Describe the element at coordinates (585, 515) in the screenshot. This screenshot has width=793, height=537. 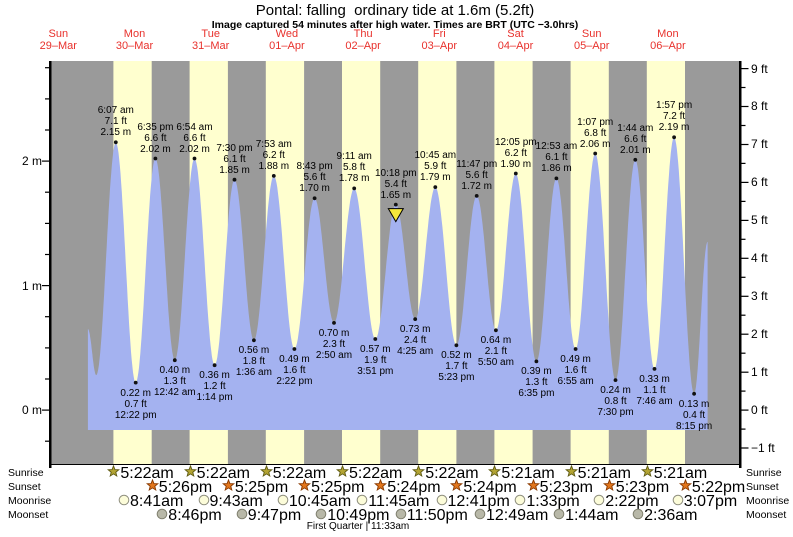
I see `moonset-event: 1:44am` at that location.